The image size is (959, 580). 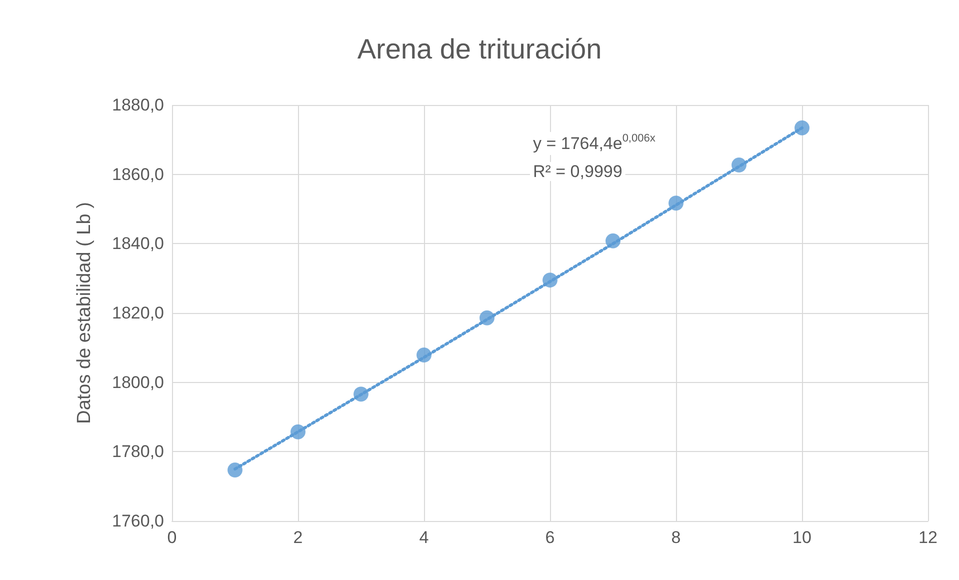 What do you see at coordinates (802, 537) in the screenshot?
I see `x-tick-label: 10` at bounding box center [802, 537].